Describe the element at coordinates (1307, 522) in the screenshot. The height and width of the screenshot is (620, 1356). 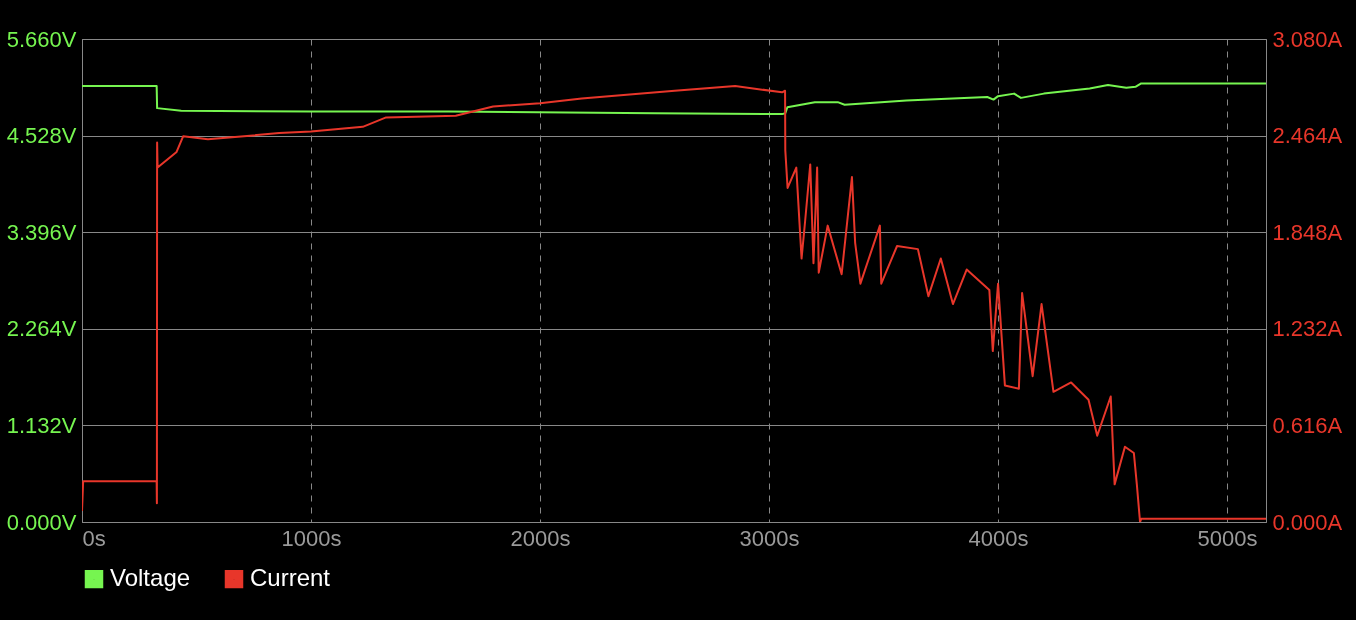
I see `y2-tick-label: 0.000A` at that location.